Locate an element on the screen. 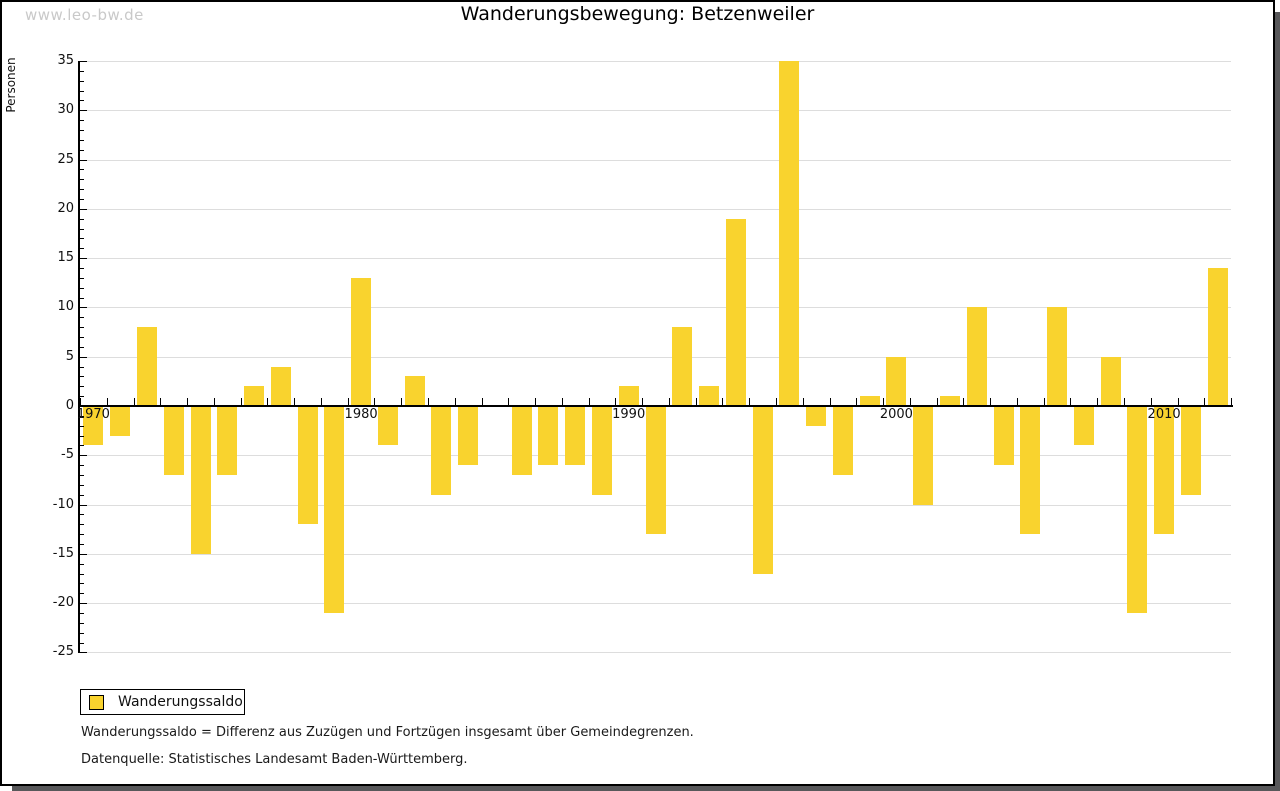  bar-1983 is located at coordinates (441, 450).